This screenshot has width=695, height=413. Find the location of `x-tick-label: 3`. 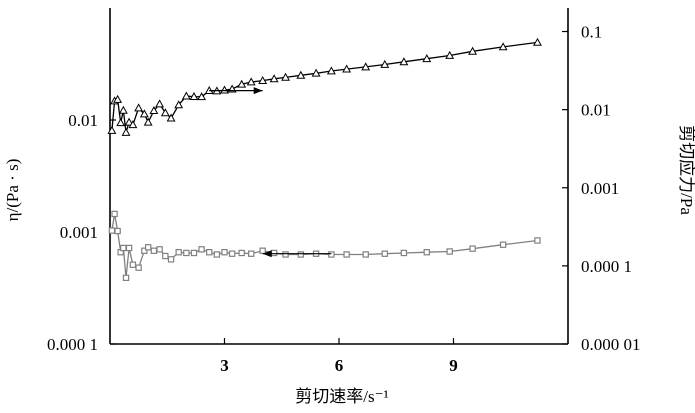

x-tick-label: 3 is located at coordinates (224, 365).